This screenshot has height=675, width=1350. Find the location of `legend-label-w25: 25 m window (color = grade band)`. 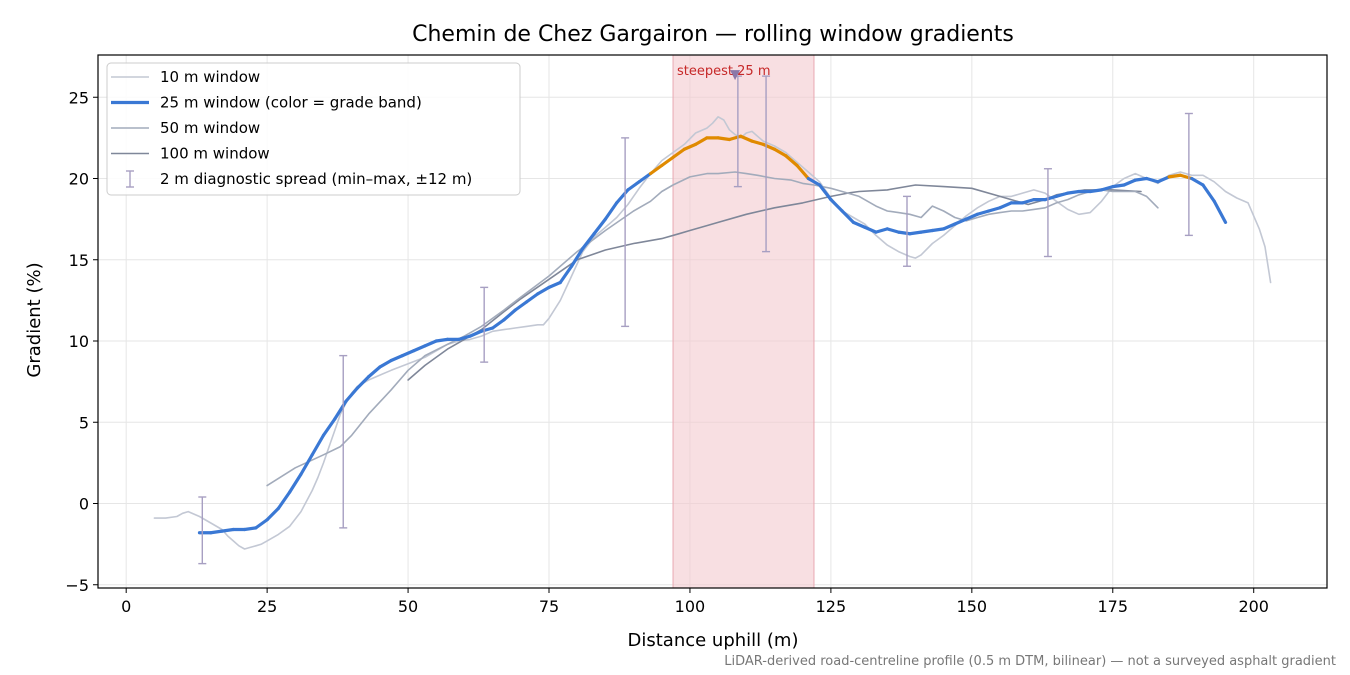

legend-label-w25: 25 m window (color = grade band) is located at coordinates (291, 103).